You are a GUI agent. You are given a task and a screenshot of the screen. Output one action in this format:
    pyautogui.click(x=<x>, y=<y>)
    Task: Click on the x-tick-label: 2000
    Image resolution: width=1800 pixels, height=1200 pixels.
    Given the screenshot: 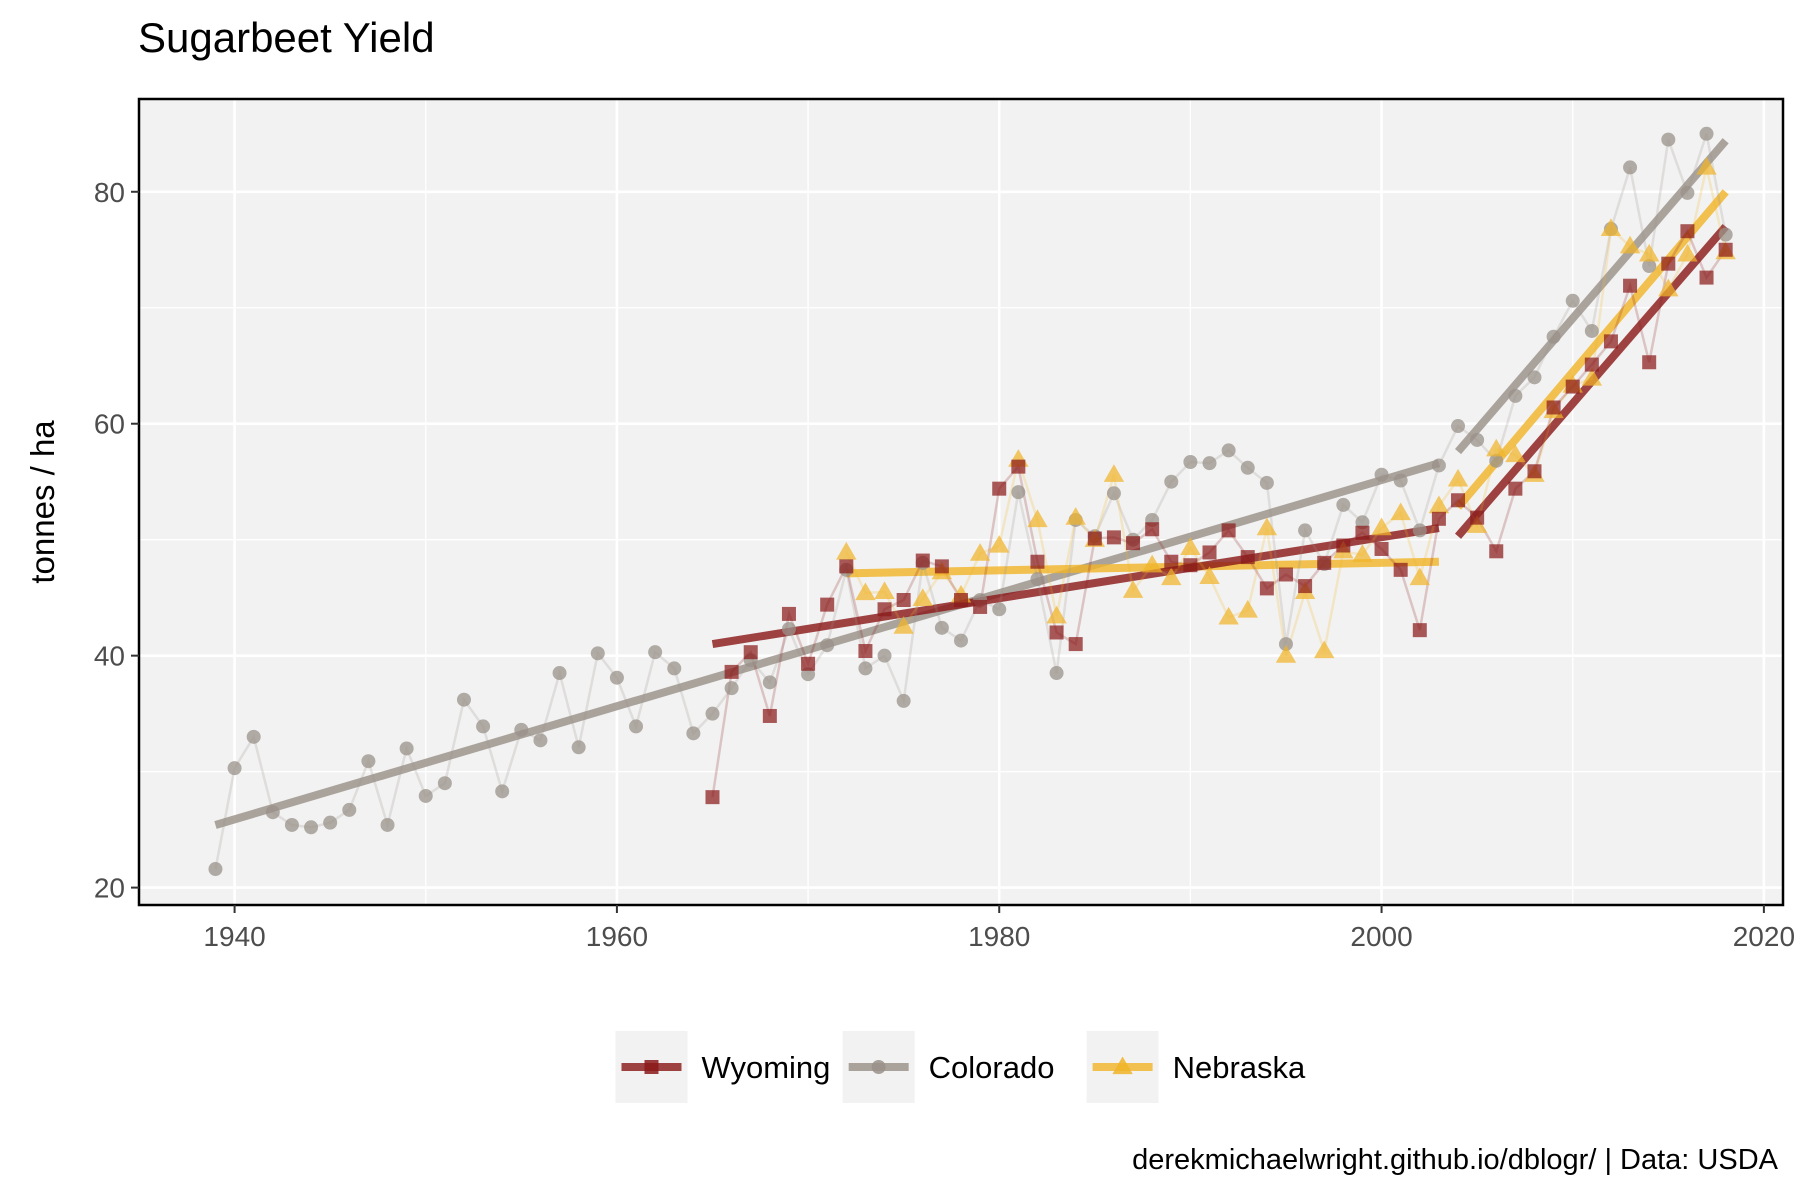 What is the action you would take?
    pyautogui.click(x=1381, y=936)
    